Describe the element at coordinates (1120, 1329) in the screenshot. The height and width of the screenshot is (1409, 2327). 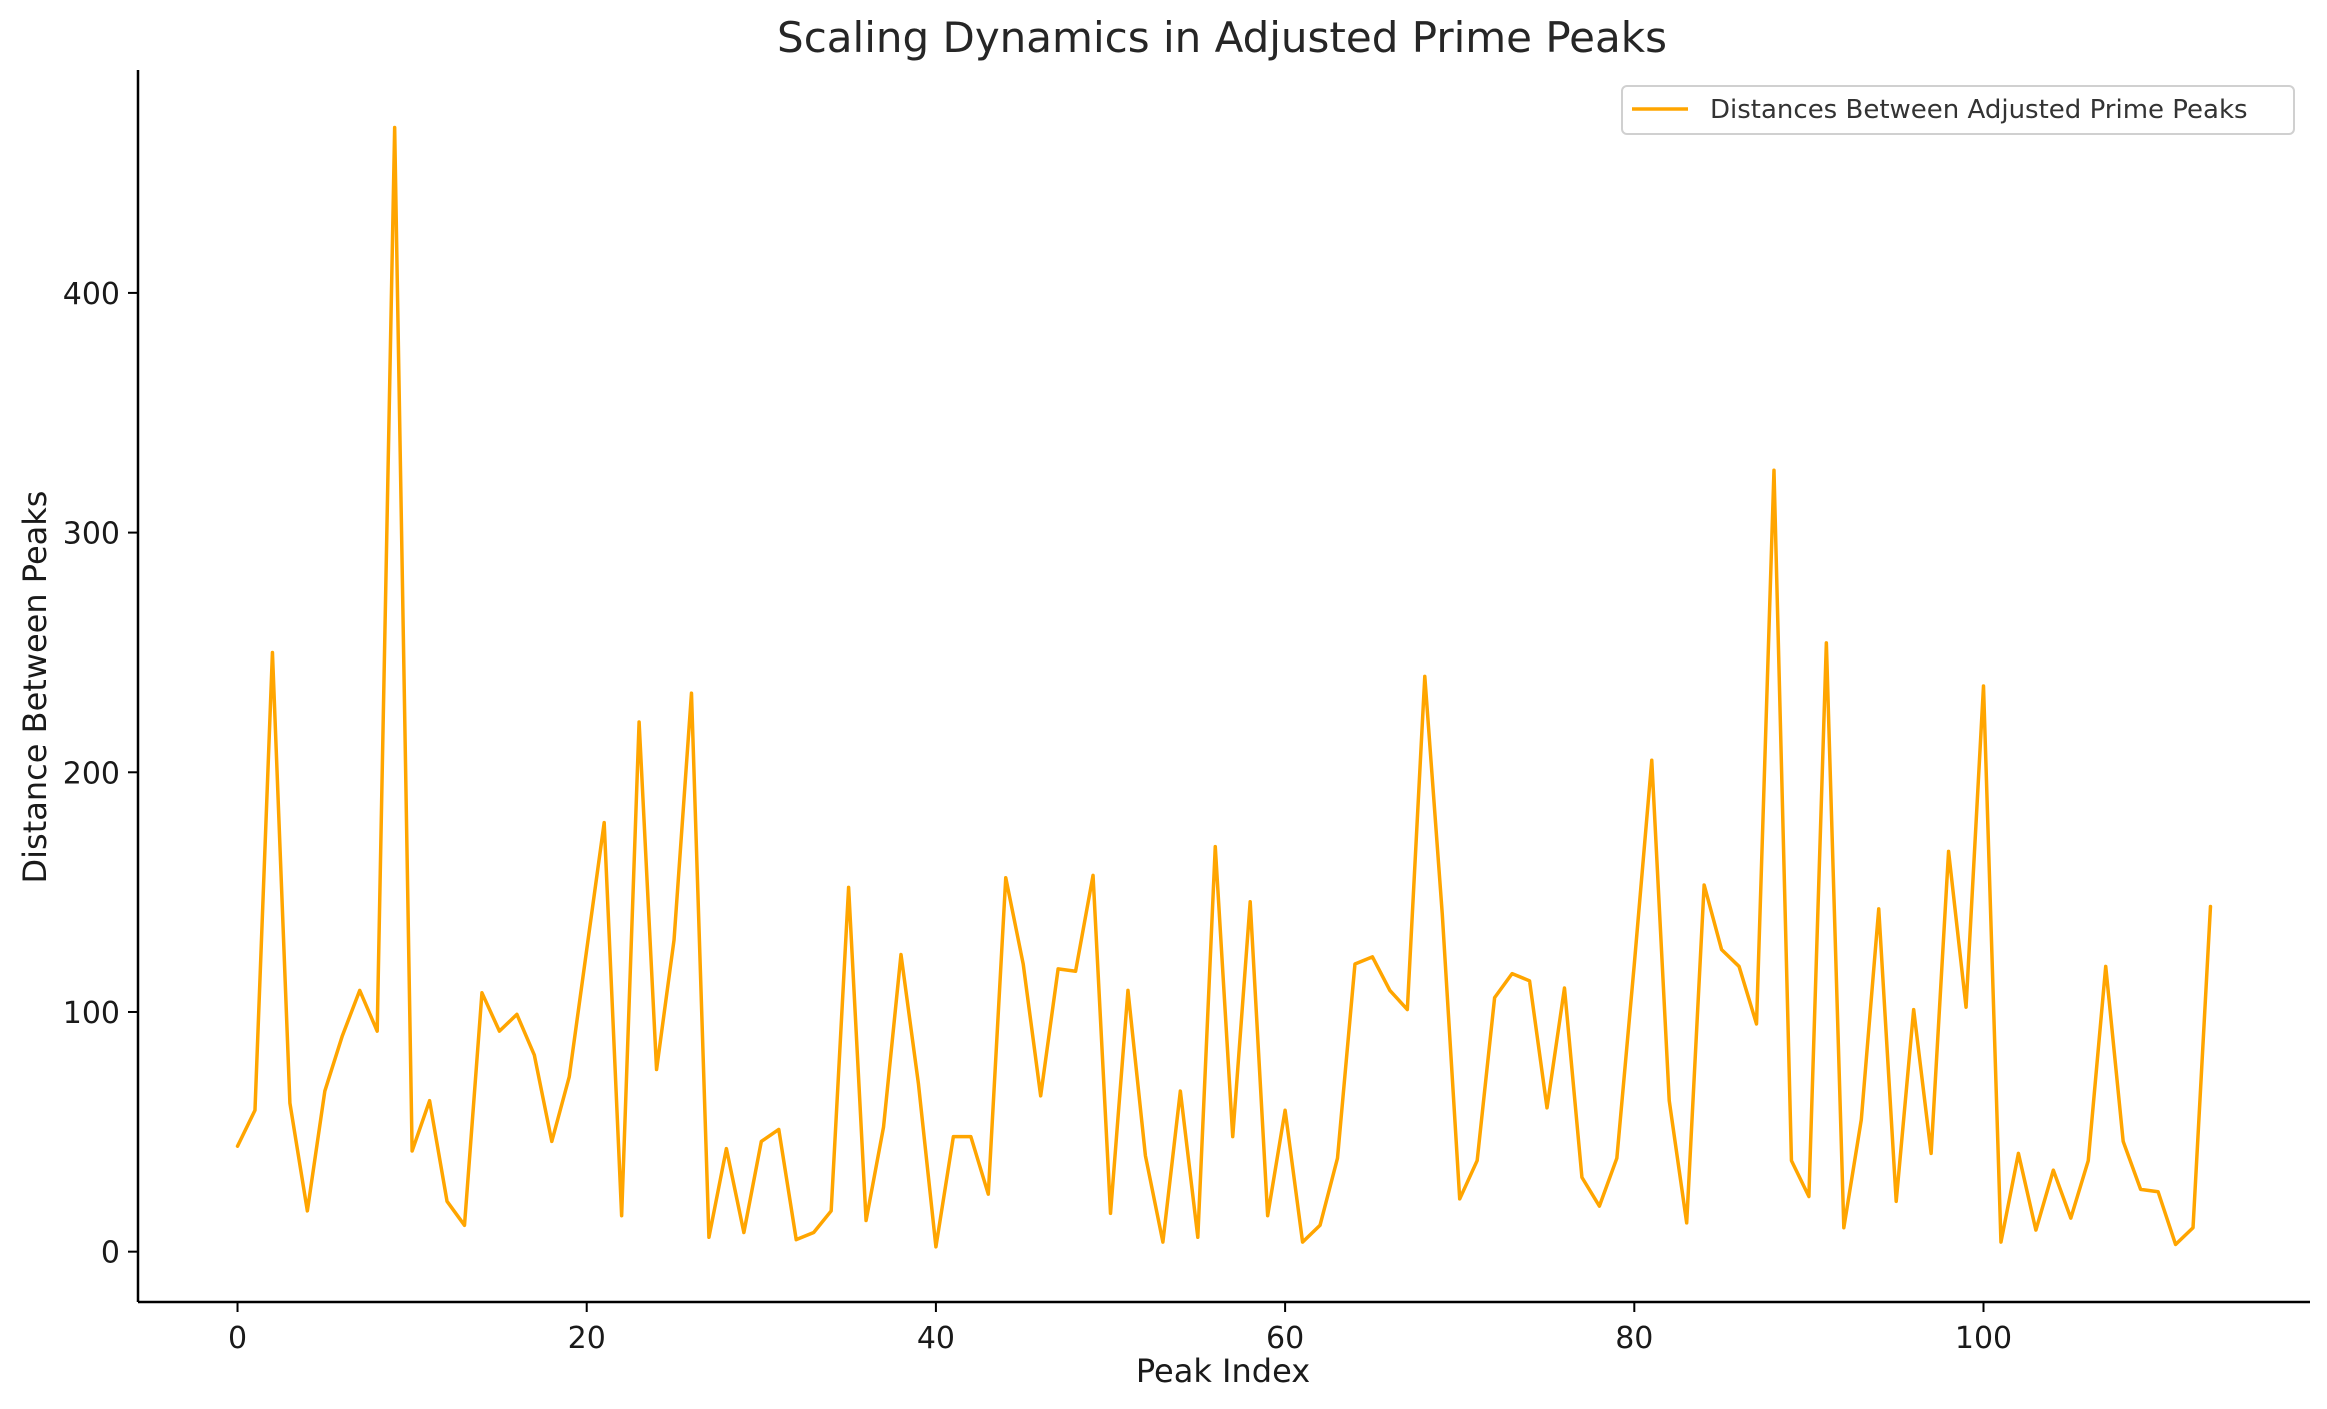
I see `x-ticks: 0 20 40 60 80 100` at that location.